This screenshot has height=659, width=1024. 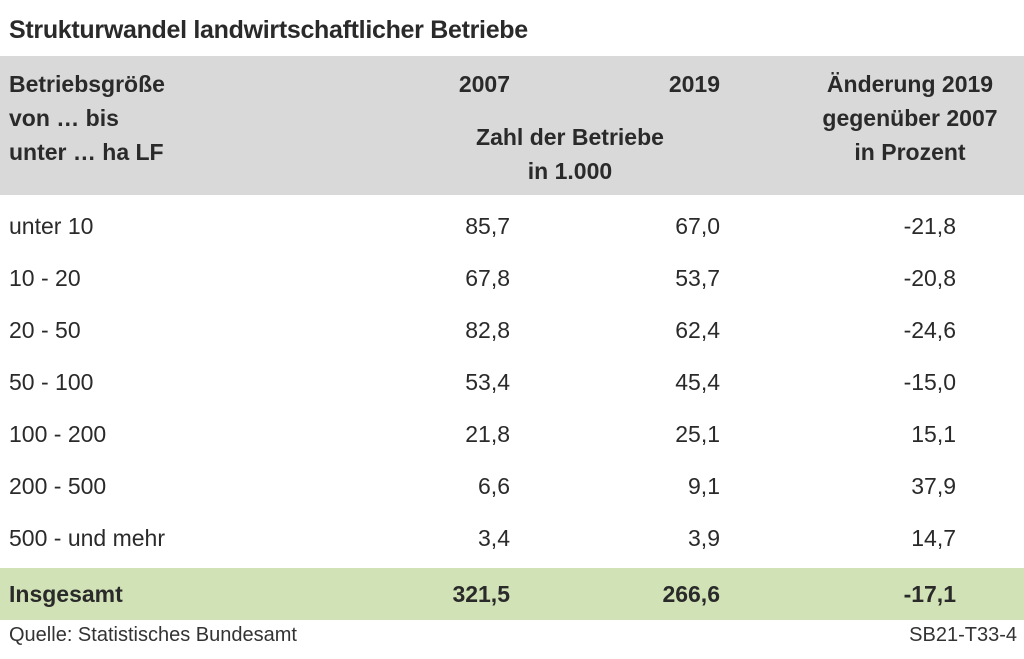 What do you see at coordinates (963, 635) in the screenshot?
I see `table-code: SB21-T33-4` at bounding box center [963, 635].